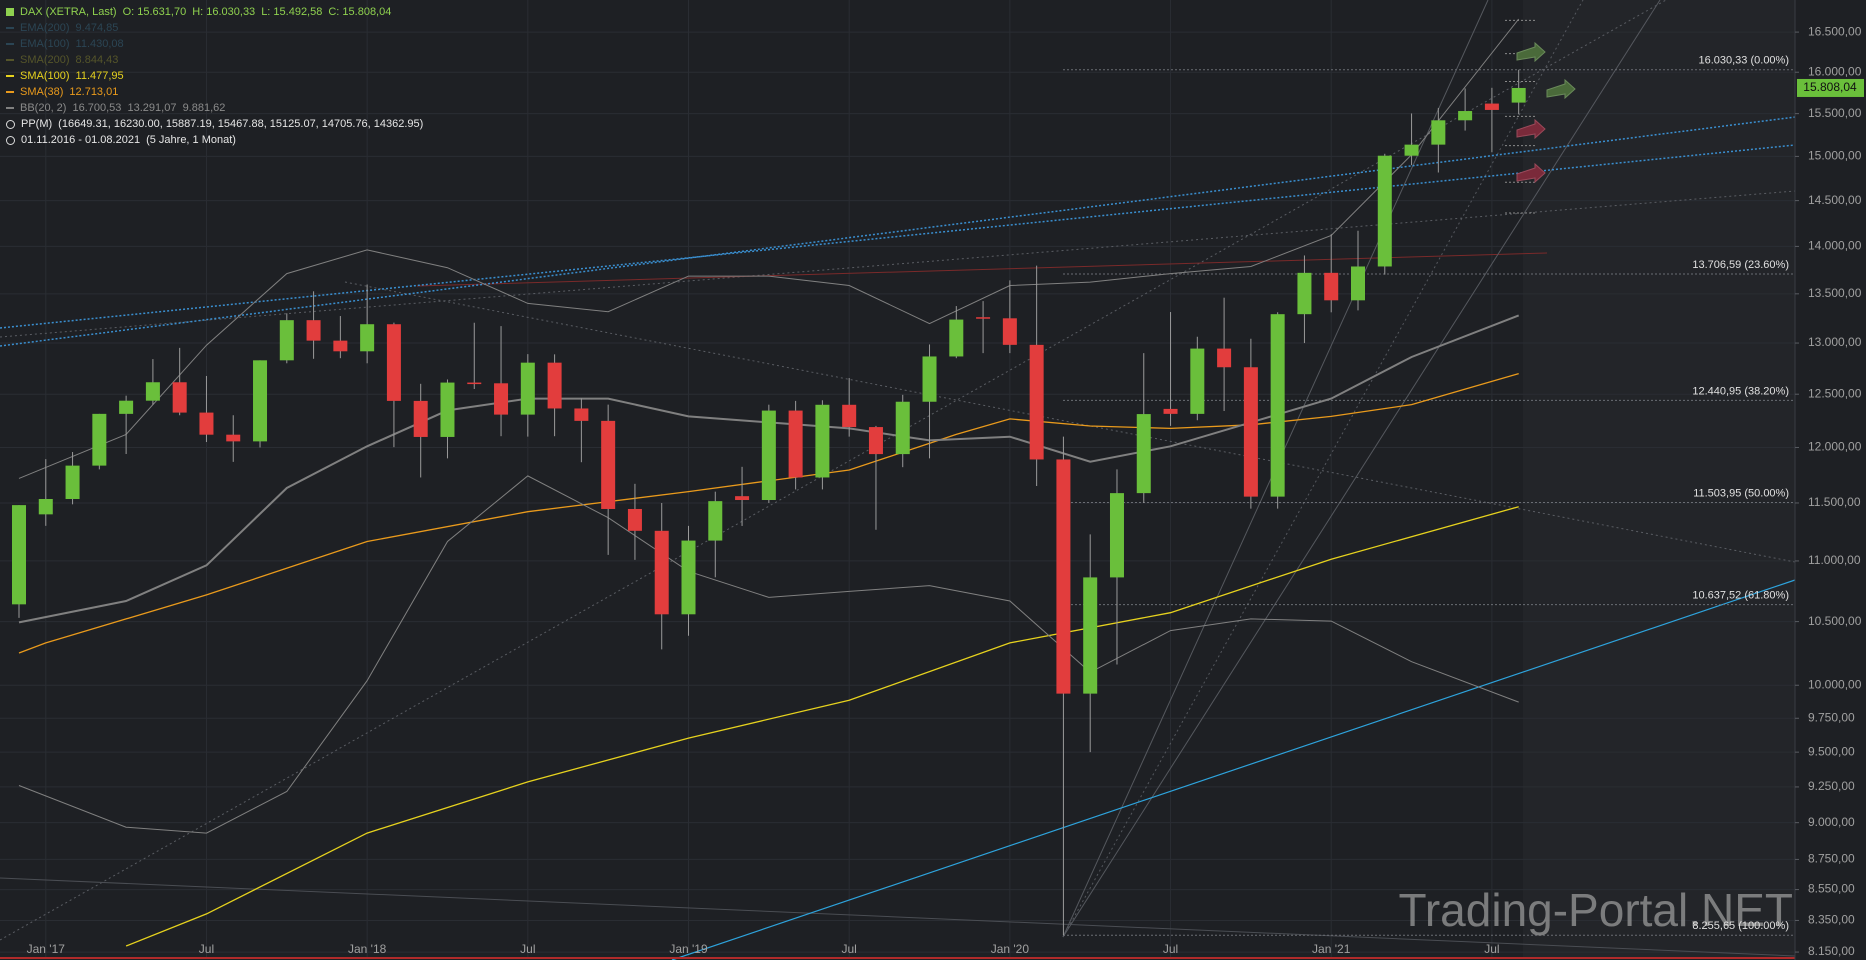  What do you see at coordinates (360, 12) in the screenshot?
I see `ohlc-value: C: 15.808,04` at bounding box center [360, 12].